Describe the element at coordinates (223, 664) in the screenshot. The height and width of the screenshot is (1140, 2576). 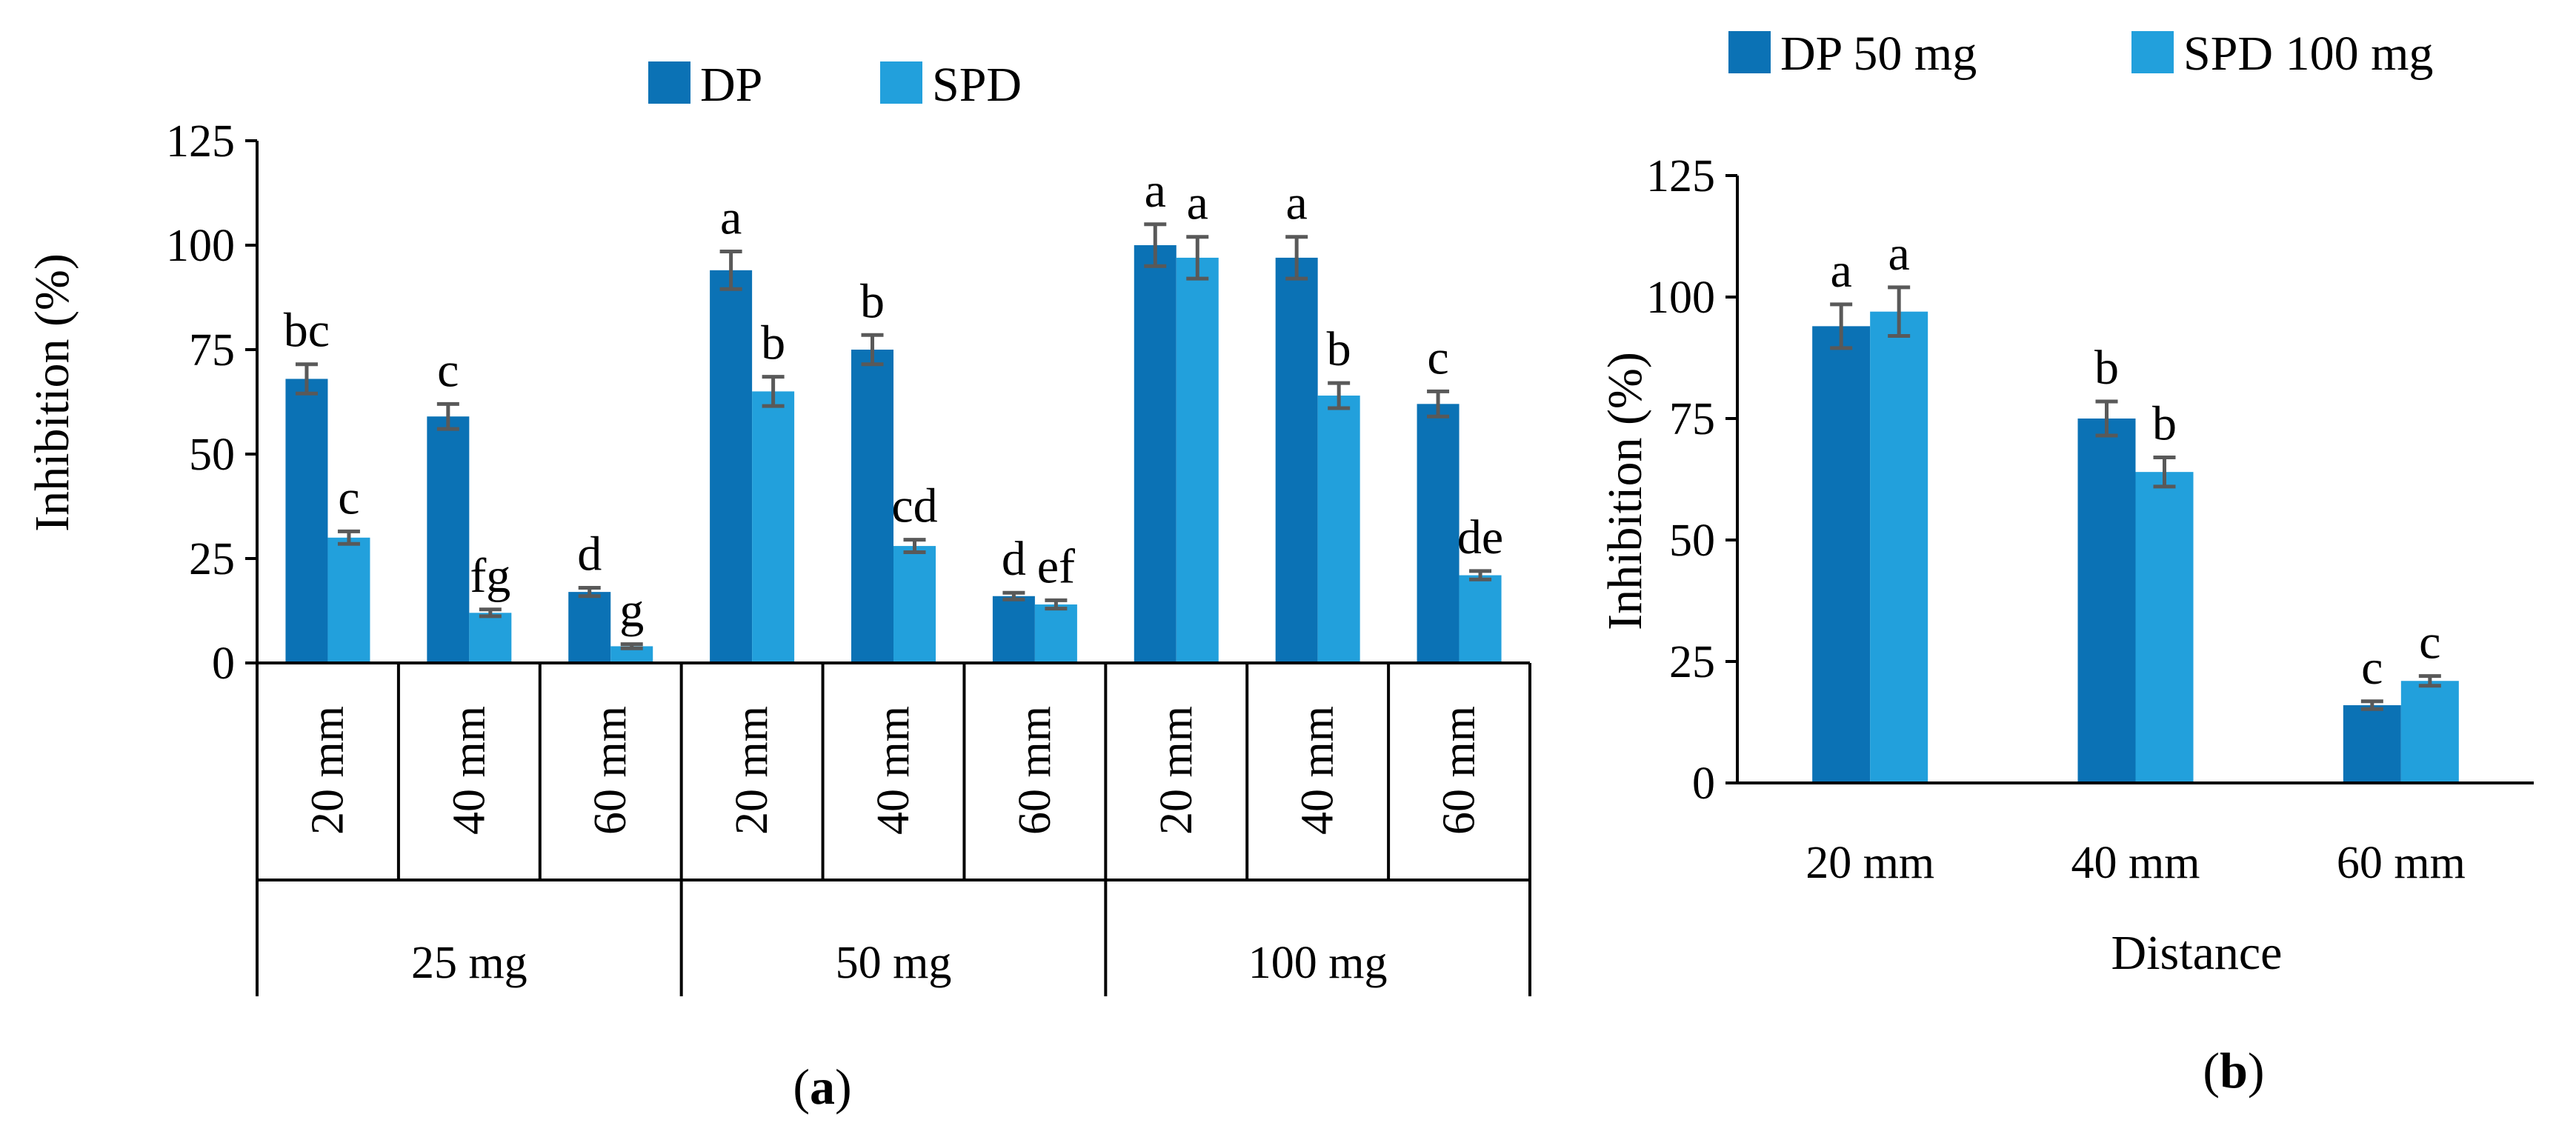
I see `chart-a-y-tick-label: 0` at that location.